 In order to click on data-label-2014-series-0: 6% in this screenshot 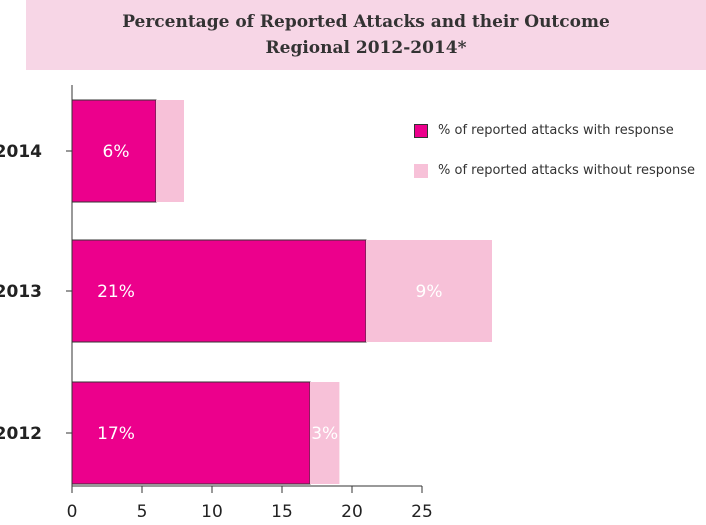, I will do `click(116, 152)`.